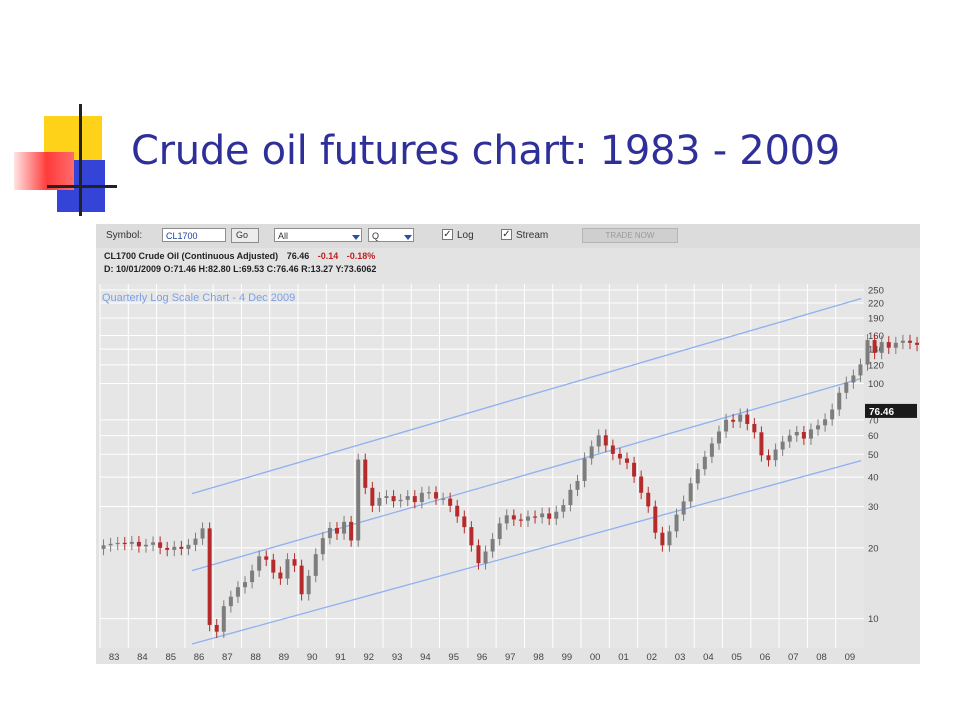  Describe the element at coordinates (283, 236) in the screenshot. I see `period-value: All` at that location.